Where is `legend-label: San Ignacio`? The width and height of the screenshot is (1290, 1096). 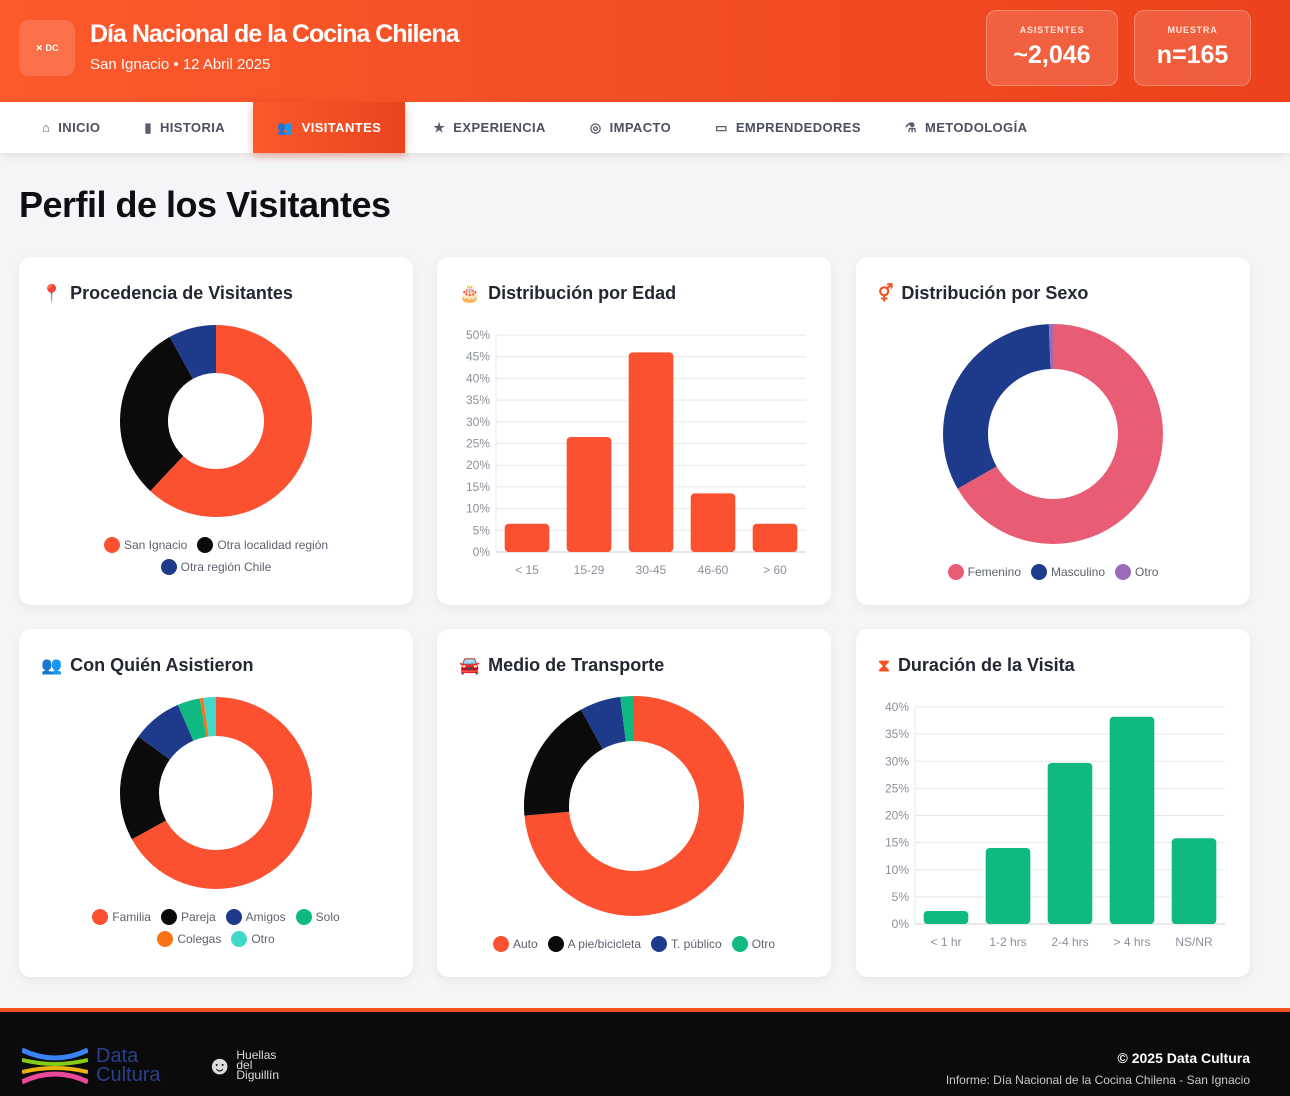 legend-label: San Ignacio is located at coordinates (155, 545).